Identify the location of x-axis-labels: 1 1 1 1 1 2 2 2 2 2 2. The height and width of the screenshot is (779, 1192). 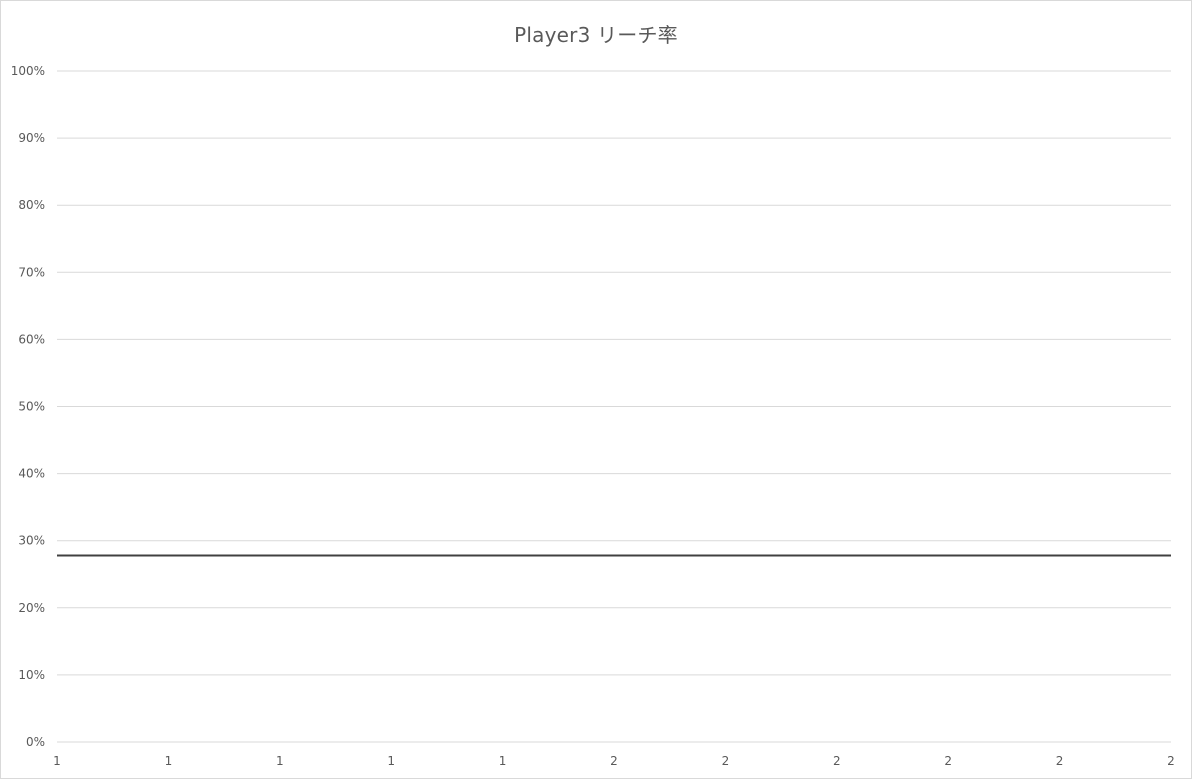
(614, 761).